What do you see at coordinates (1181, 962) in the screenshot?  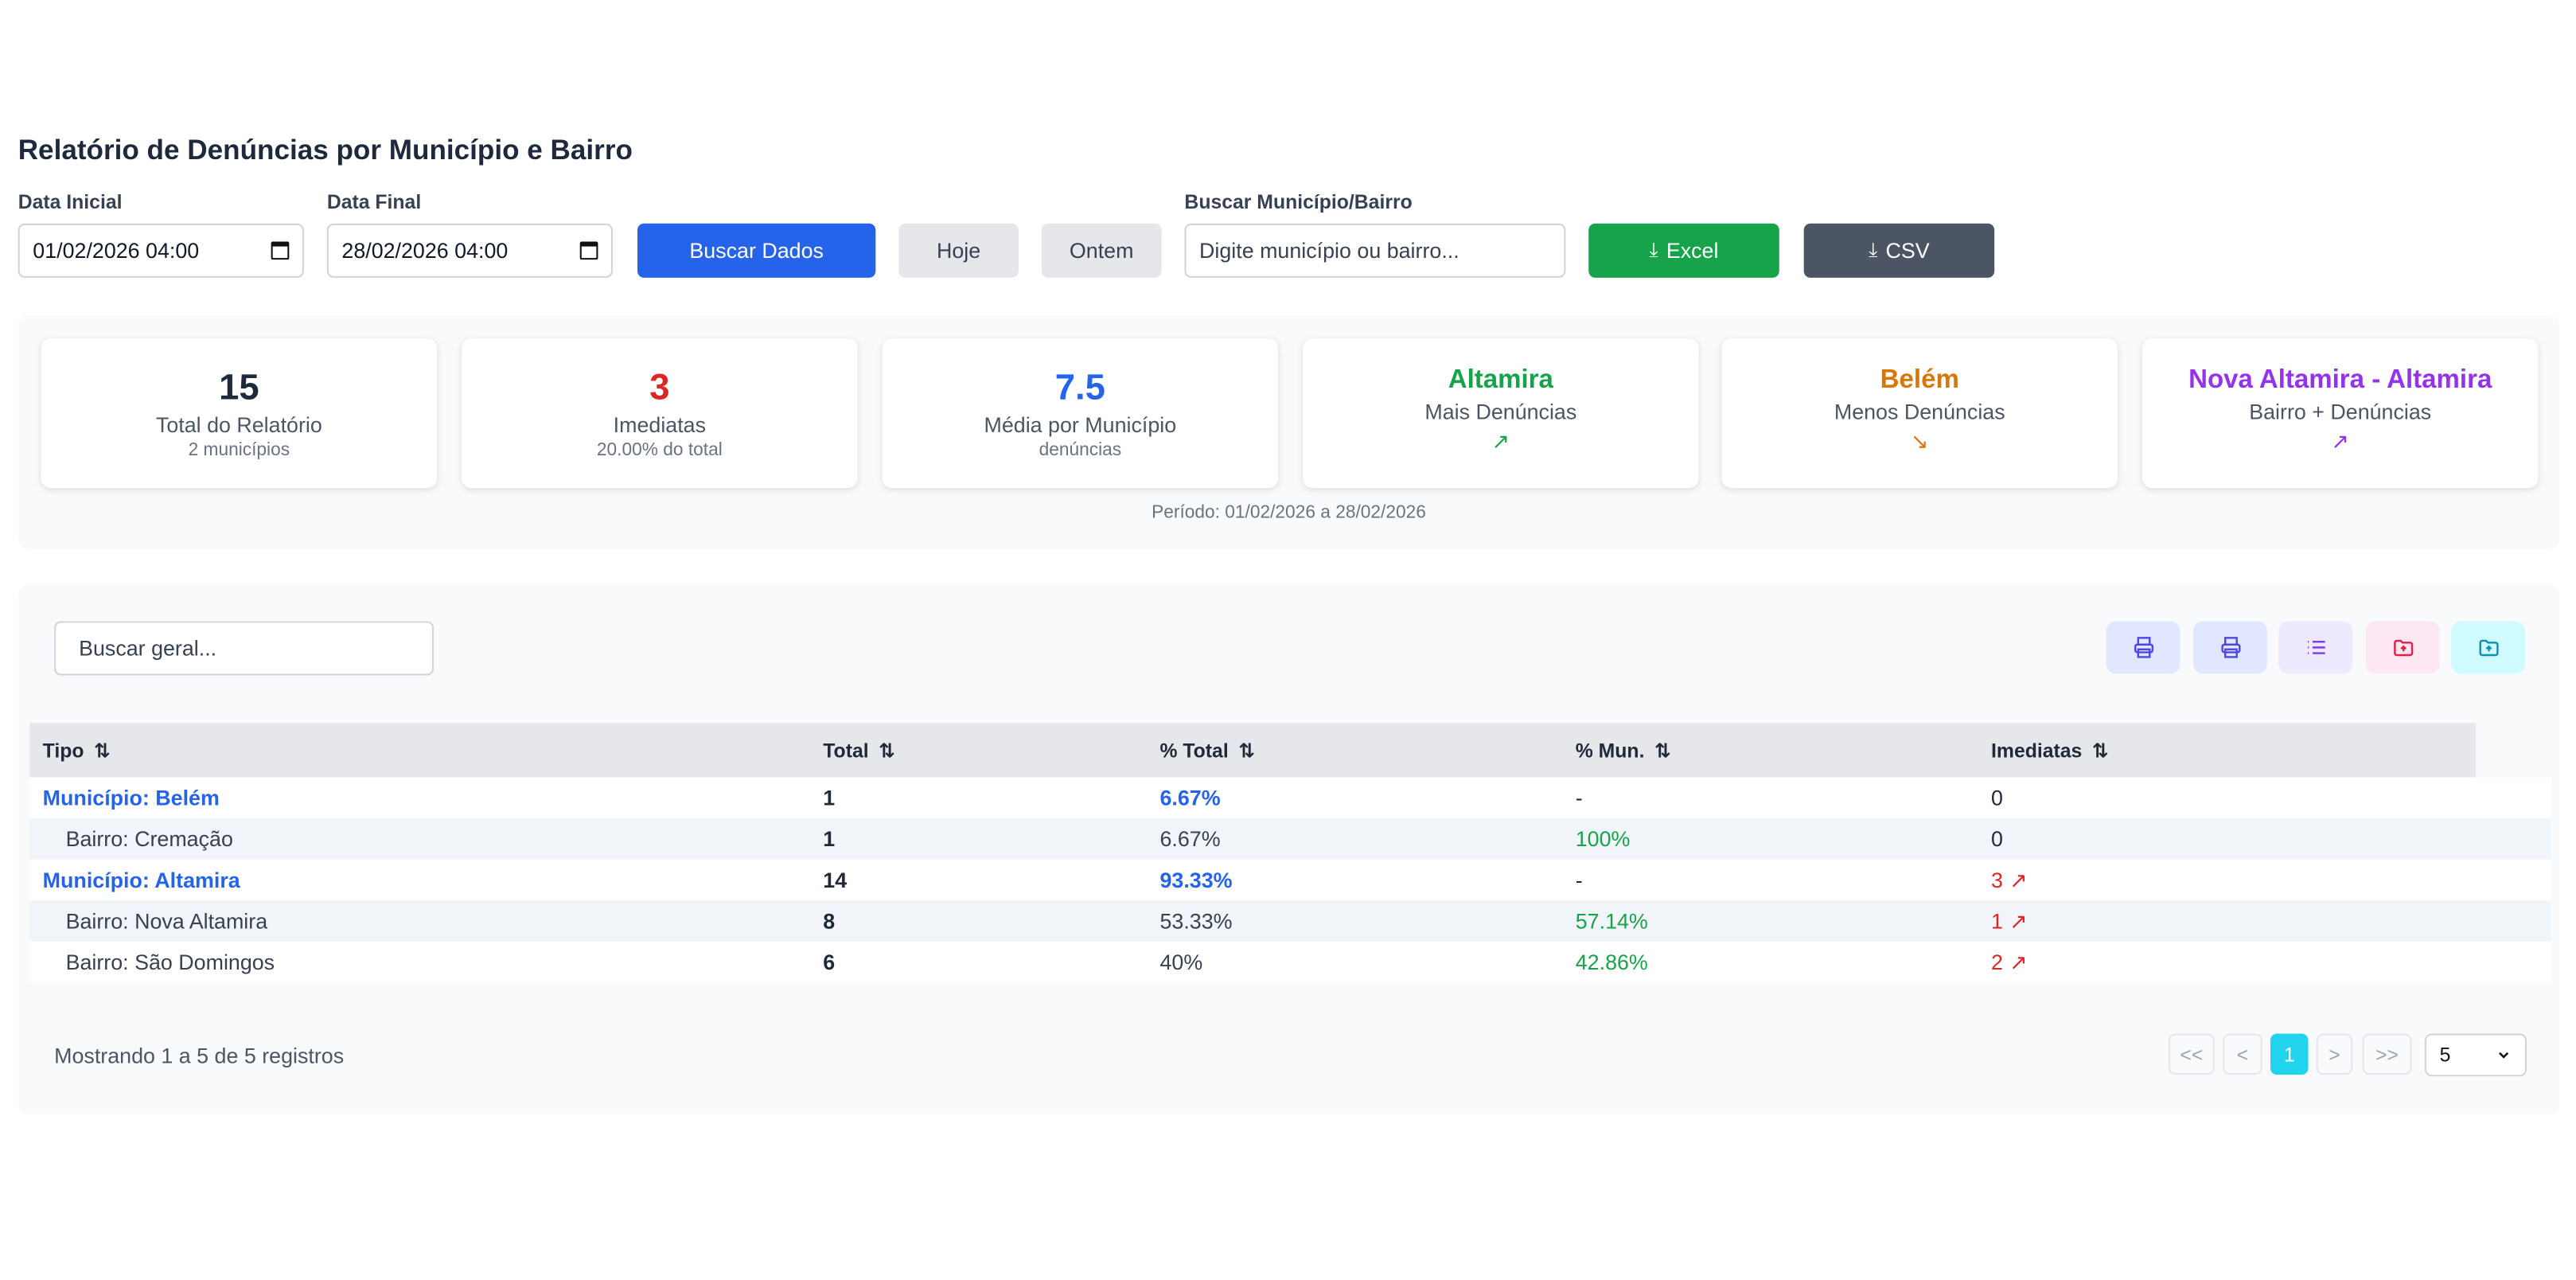 I see `cell-pct-total: 40%` at bounding box center [1181, 962].